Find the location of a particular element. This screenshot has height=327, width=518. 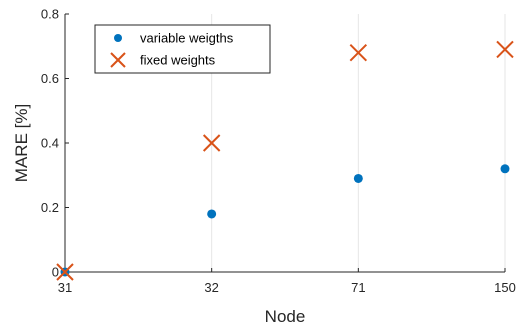

x-tick-label: 32 is located at coordinates (211, 287).